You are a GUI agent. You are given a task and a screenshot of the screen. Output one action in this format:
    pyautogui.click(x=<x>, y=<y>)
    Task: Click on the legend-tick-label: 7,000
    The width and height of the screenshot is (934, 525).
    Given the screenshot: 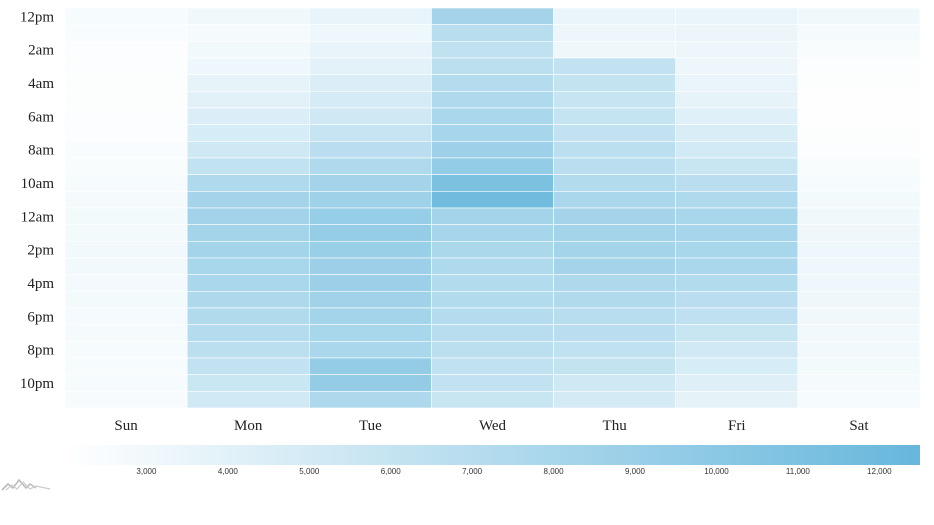 What is the action you would take?
    pyautogui.click(x=472, y=471)
    